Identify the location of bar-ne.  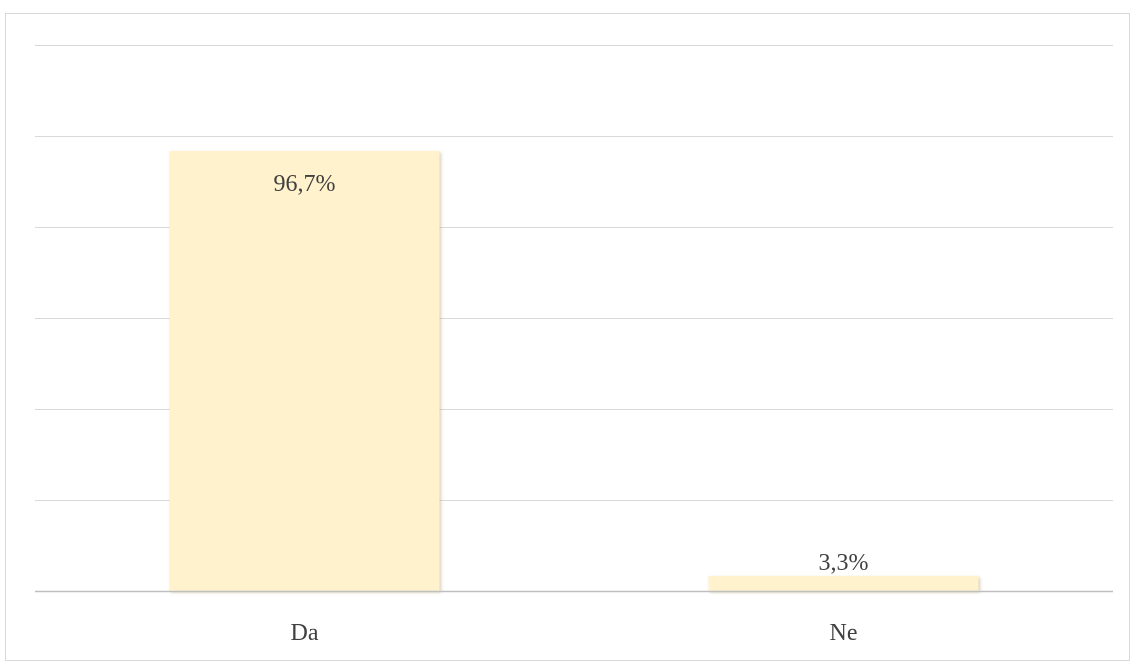
(843, 583).